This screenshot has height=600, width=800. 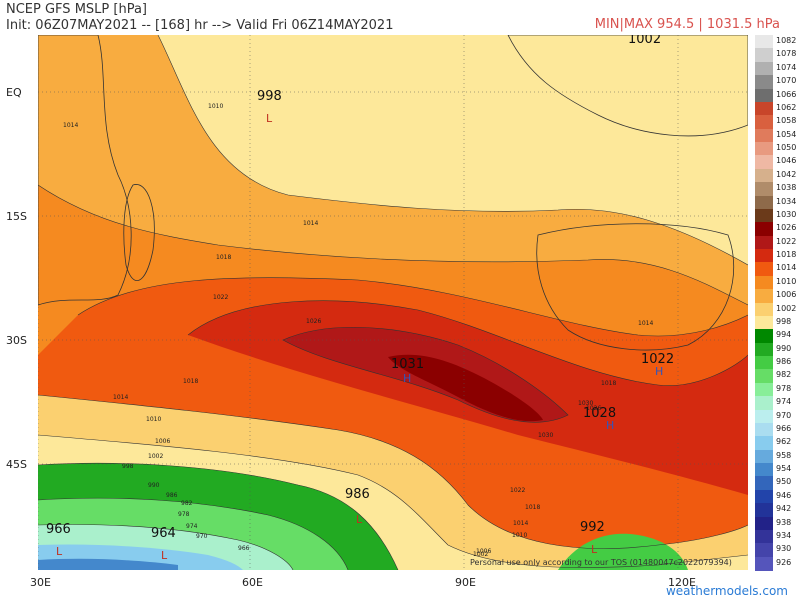 I want to click on colorbar-label: 1082, so click(x=786, y=40).